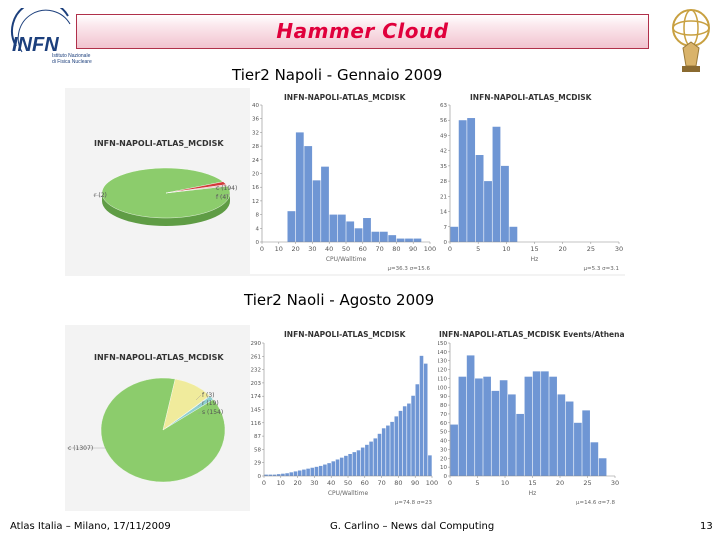 The height and width of the screenshot is (540, 720). I want to click on y-tick-label: 116, so click(256, 424).